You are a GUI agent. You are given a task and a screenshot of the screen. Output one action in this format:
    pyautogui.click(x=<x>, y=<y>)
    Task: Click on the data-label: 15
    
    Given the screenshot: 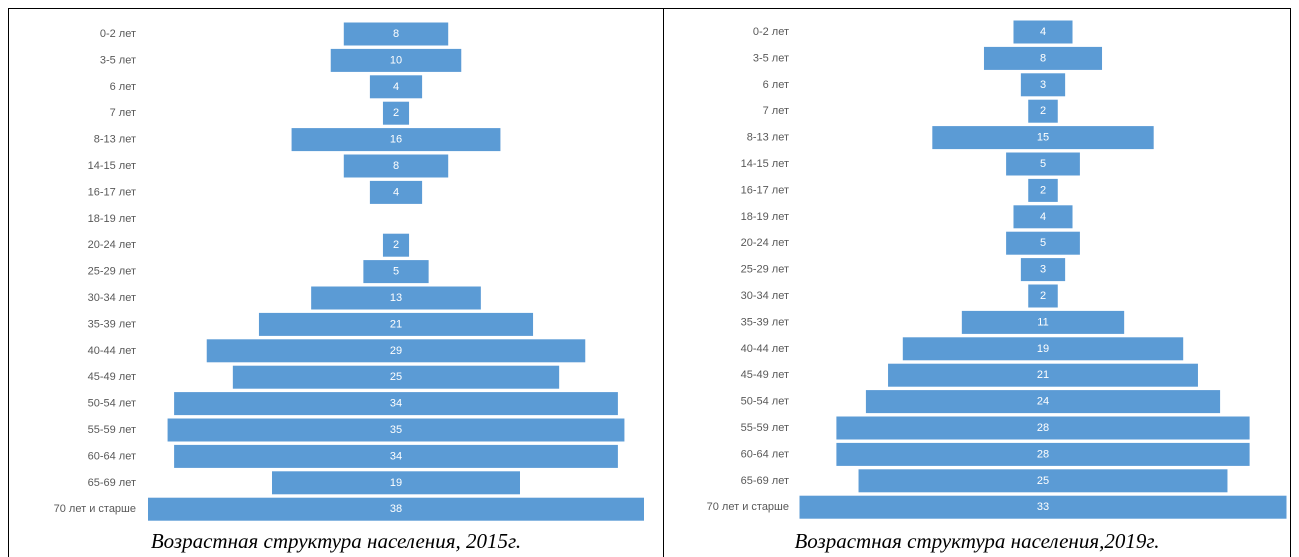 What is the action you would take?
    pyautogui.click(x=1043, y=138)
    